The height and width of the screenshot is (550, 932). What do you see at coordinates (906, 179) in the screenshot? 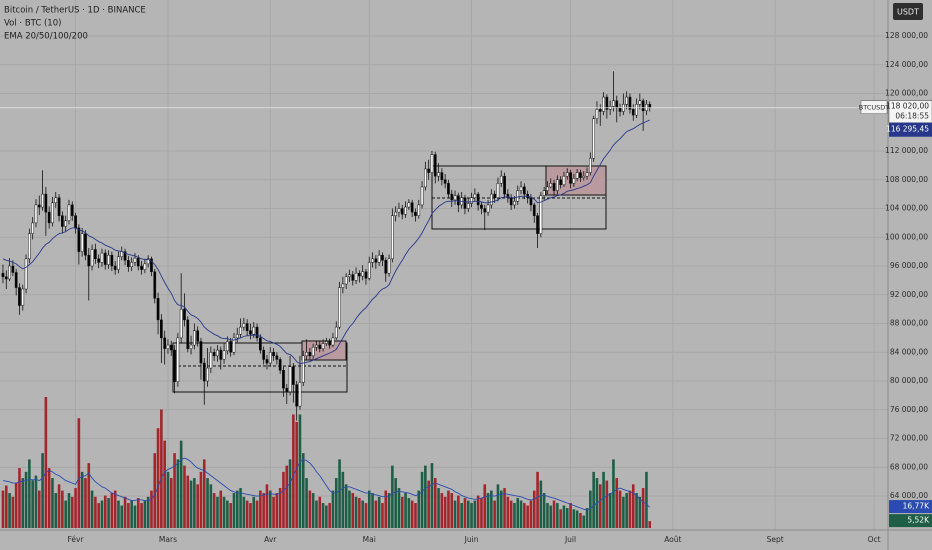
I see `y-tick-label: 108 000,00` at bounding box center [906, 179].